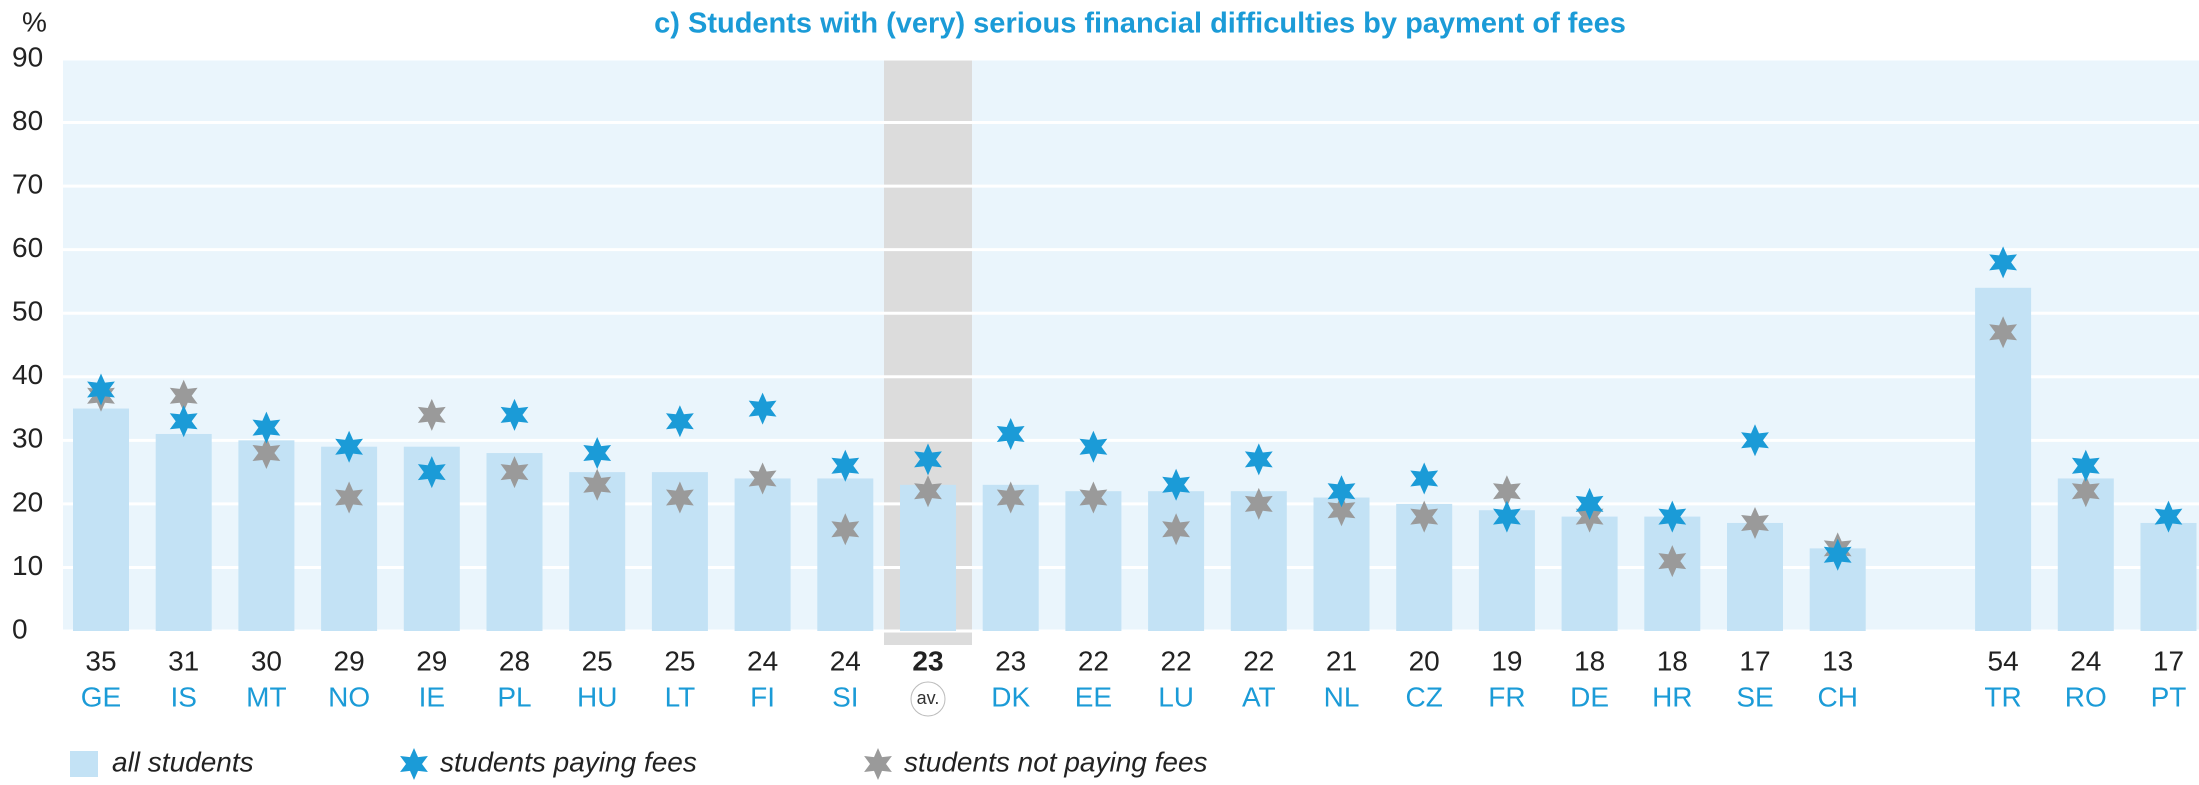 The image size is (2199, 785). What do you see at coordinates (100, 660) in the screenshot?
I see `value-label: 35` at bounding box center [100, 660].